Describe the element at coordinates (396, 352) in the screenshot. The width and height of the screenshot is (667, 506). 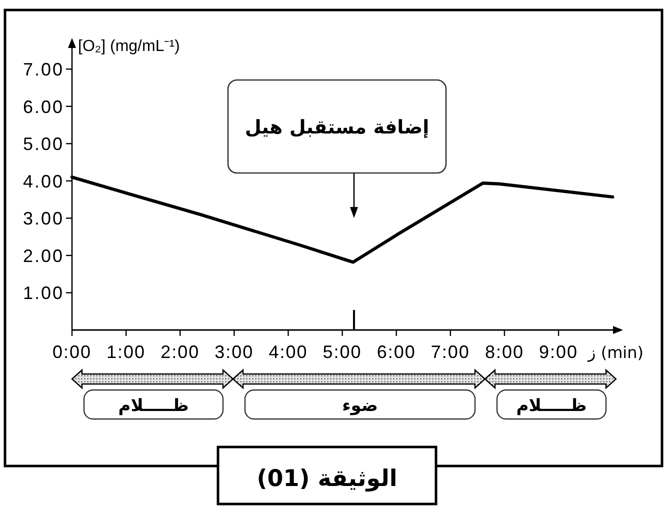
I see `x-tick-label: 6:00` at that location.